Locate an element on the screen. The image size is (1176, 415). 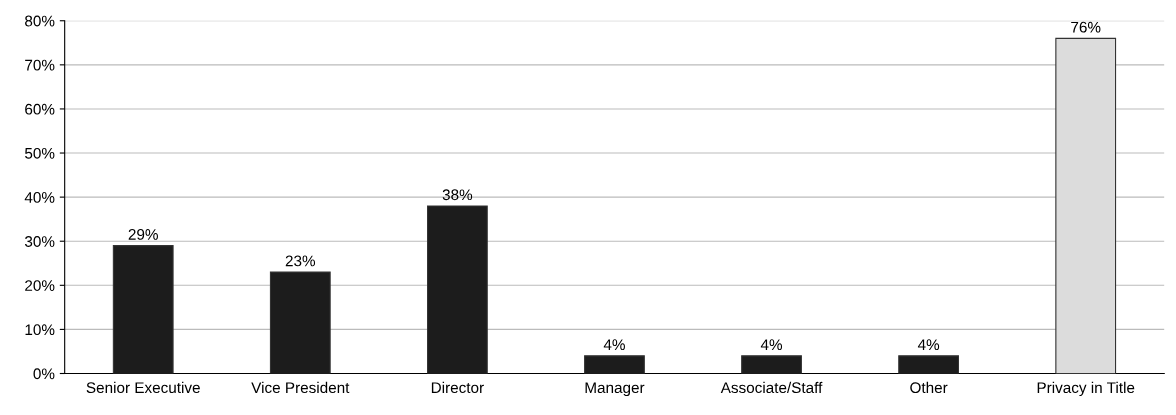
x-tick-label: Privacy in Title is located at coordinates (1086, 389).